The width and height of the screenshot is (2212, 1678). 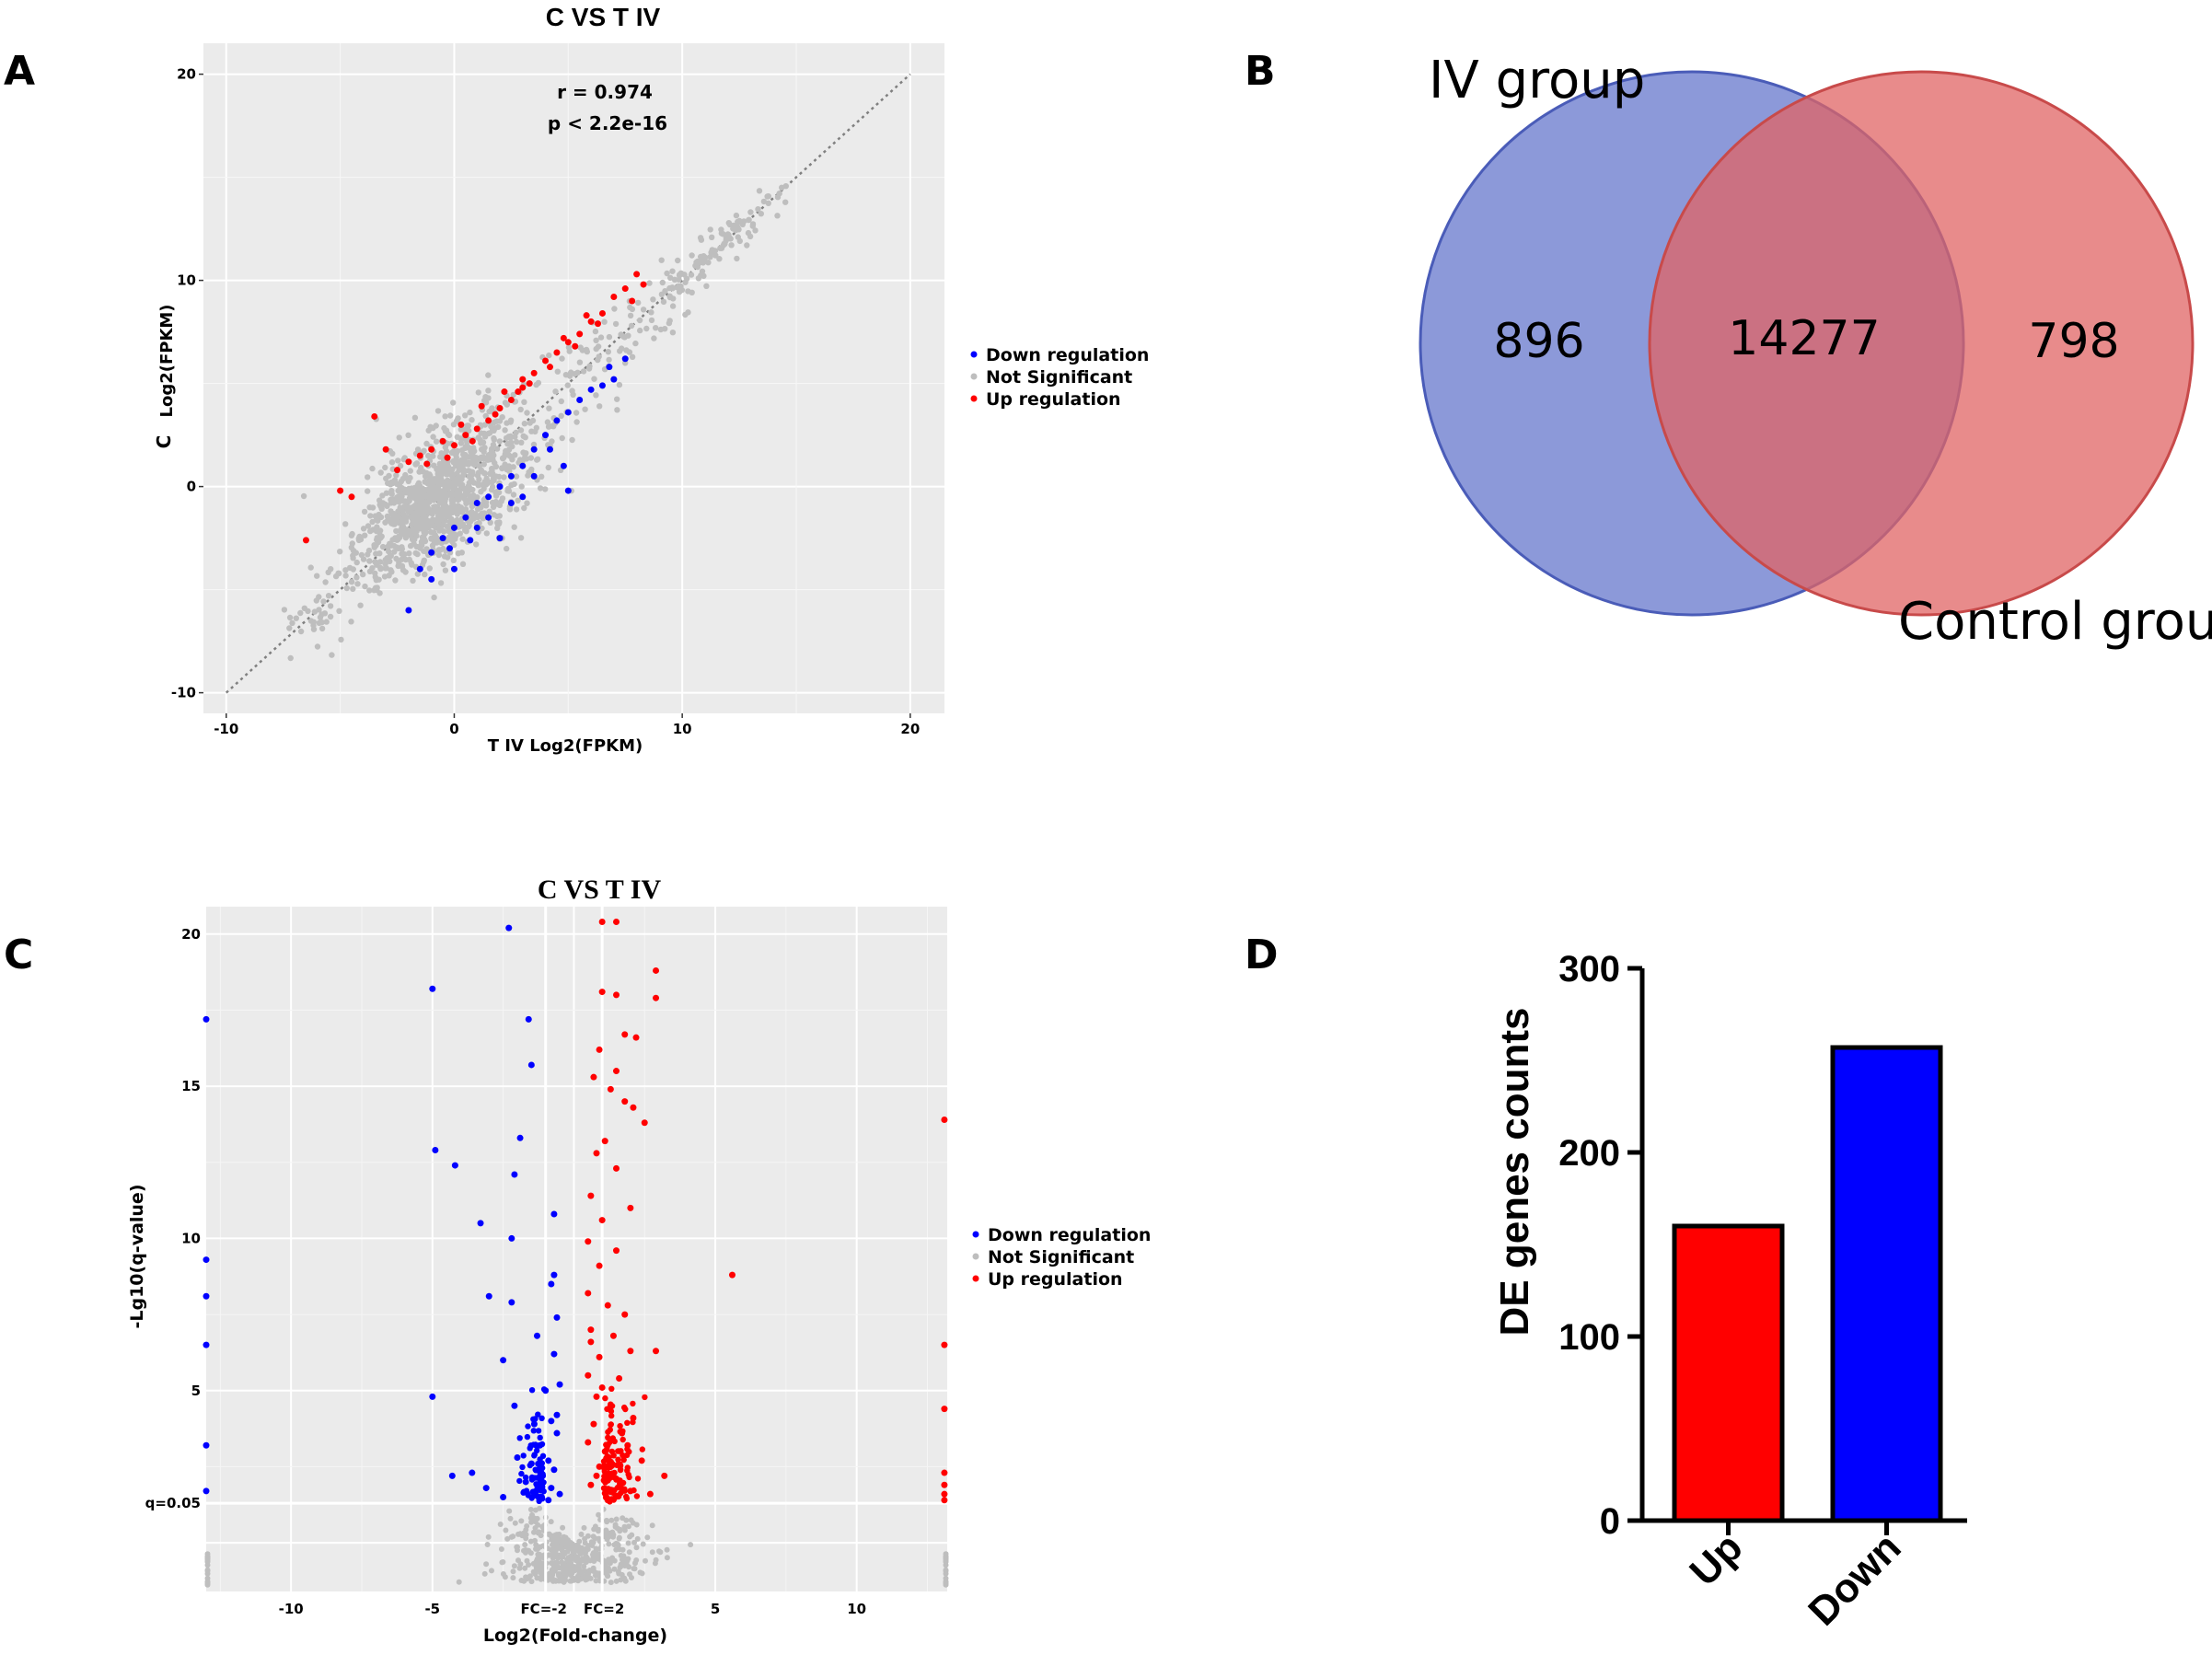 I want to click on panel-label-a: A, so click(x=19, y=71).